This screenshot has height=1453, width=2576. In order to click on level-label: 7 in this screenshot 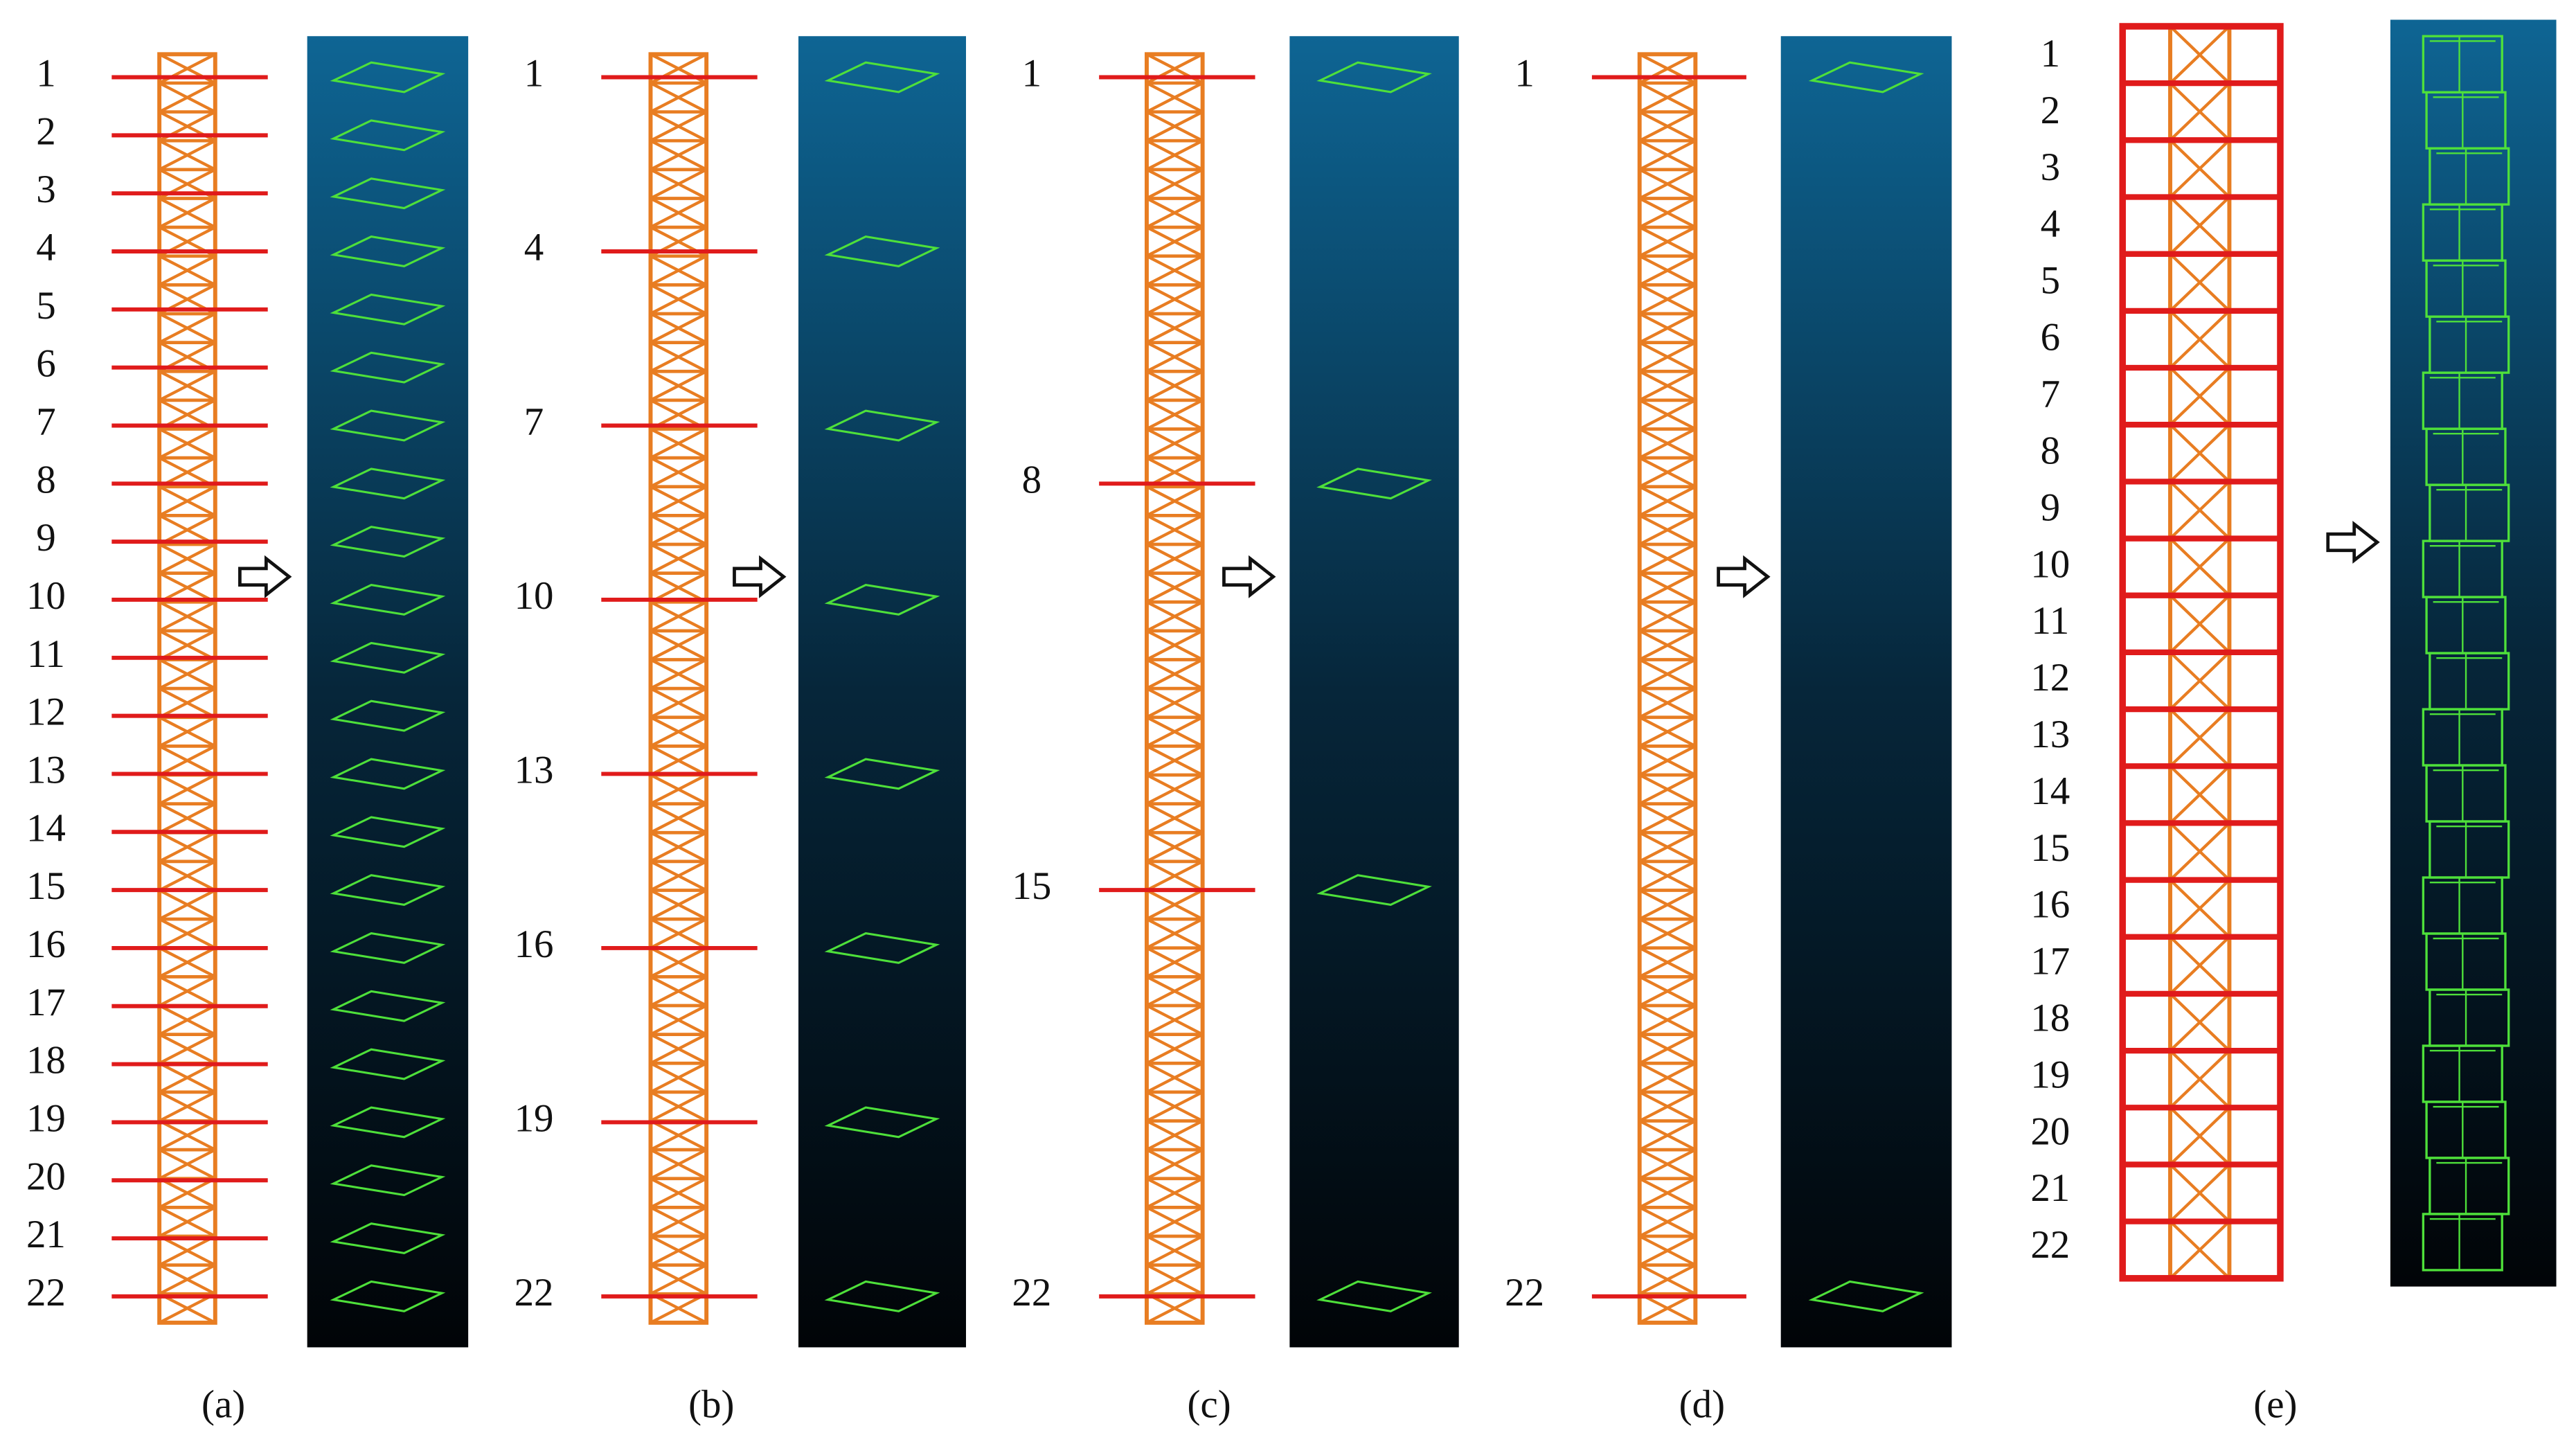, I will do `click(534, 422)`.